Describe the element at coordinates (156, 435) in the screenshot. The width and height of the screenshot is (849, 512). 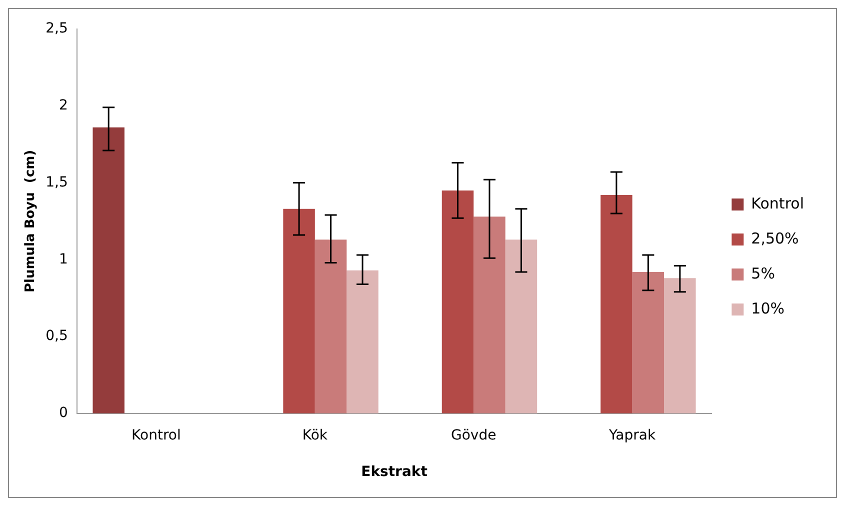
I see `x-tick-label: Kontrol` at that location.